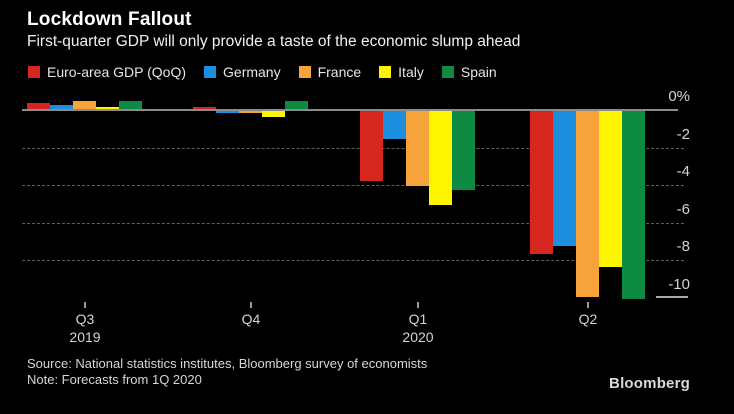 This screenshot has height=414, width=734. Describe the element at coordinates (227, 112) in the screenshot. I see `bar-germany-q4-2019` at that location.